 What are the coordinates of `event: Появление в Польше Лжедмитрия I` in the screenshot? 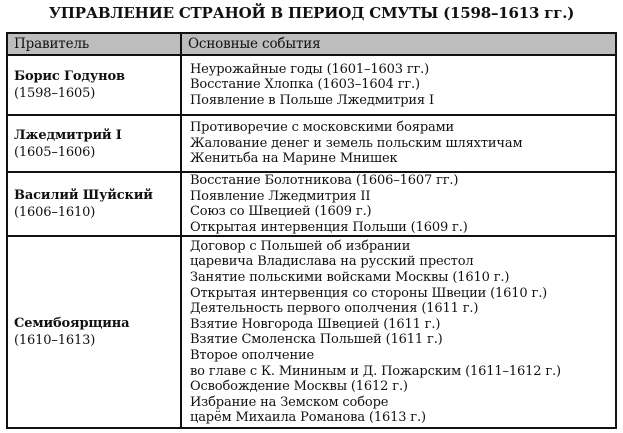 It's located at (312, 100).